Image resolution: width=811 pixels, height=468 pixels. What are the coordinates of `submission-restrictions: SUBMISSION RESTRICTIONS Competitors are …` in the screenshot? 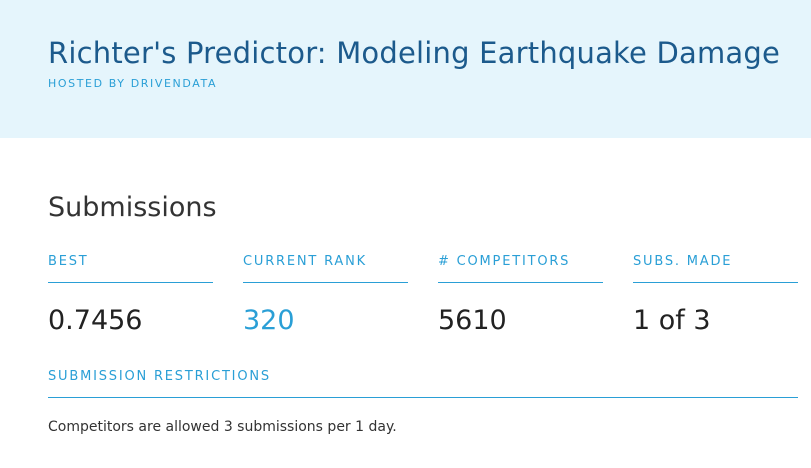 It's located at (423, 402).